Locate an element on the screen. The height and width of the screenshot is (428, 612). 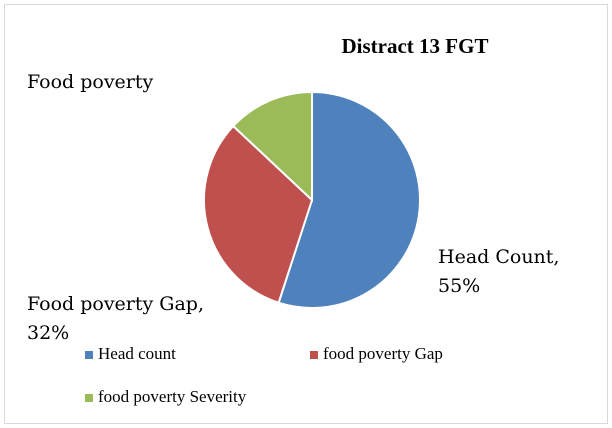
data-label: Head Count, 55% is located at coordinates (499, 271).